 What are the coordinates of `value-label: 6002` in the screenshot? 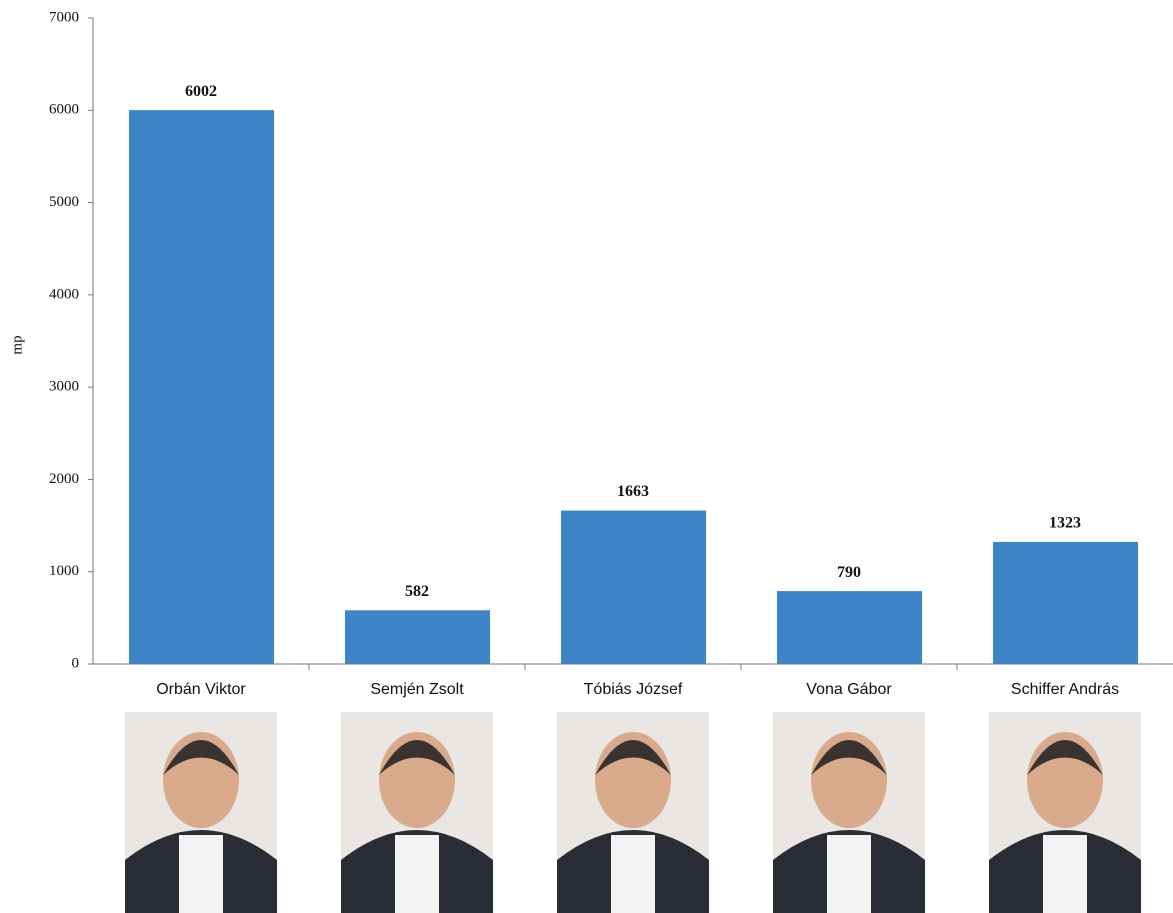 It's located at (201, 91).